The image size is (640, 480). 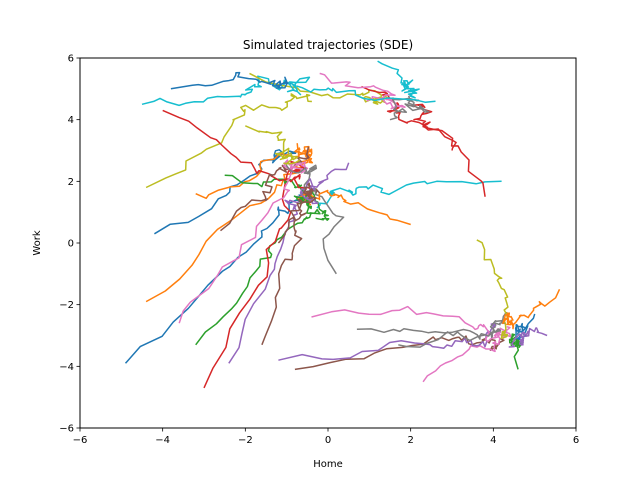 What do you see at coordinates (493, 440) in the screenshot?
I see `x-tick-label: 4` at bounding box center [493, 440].